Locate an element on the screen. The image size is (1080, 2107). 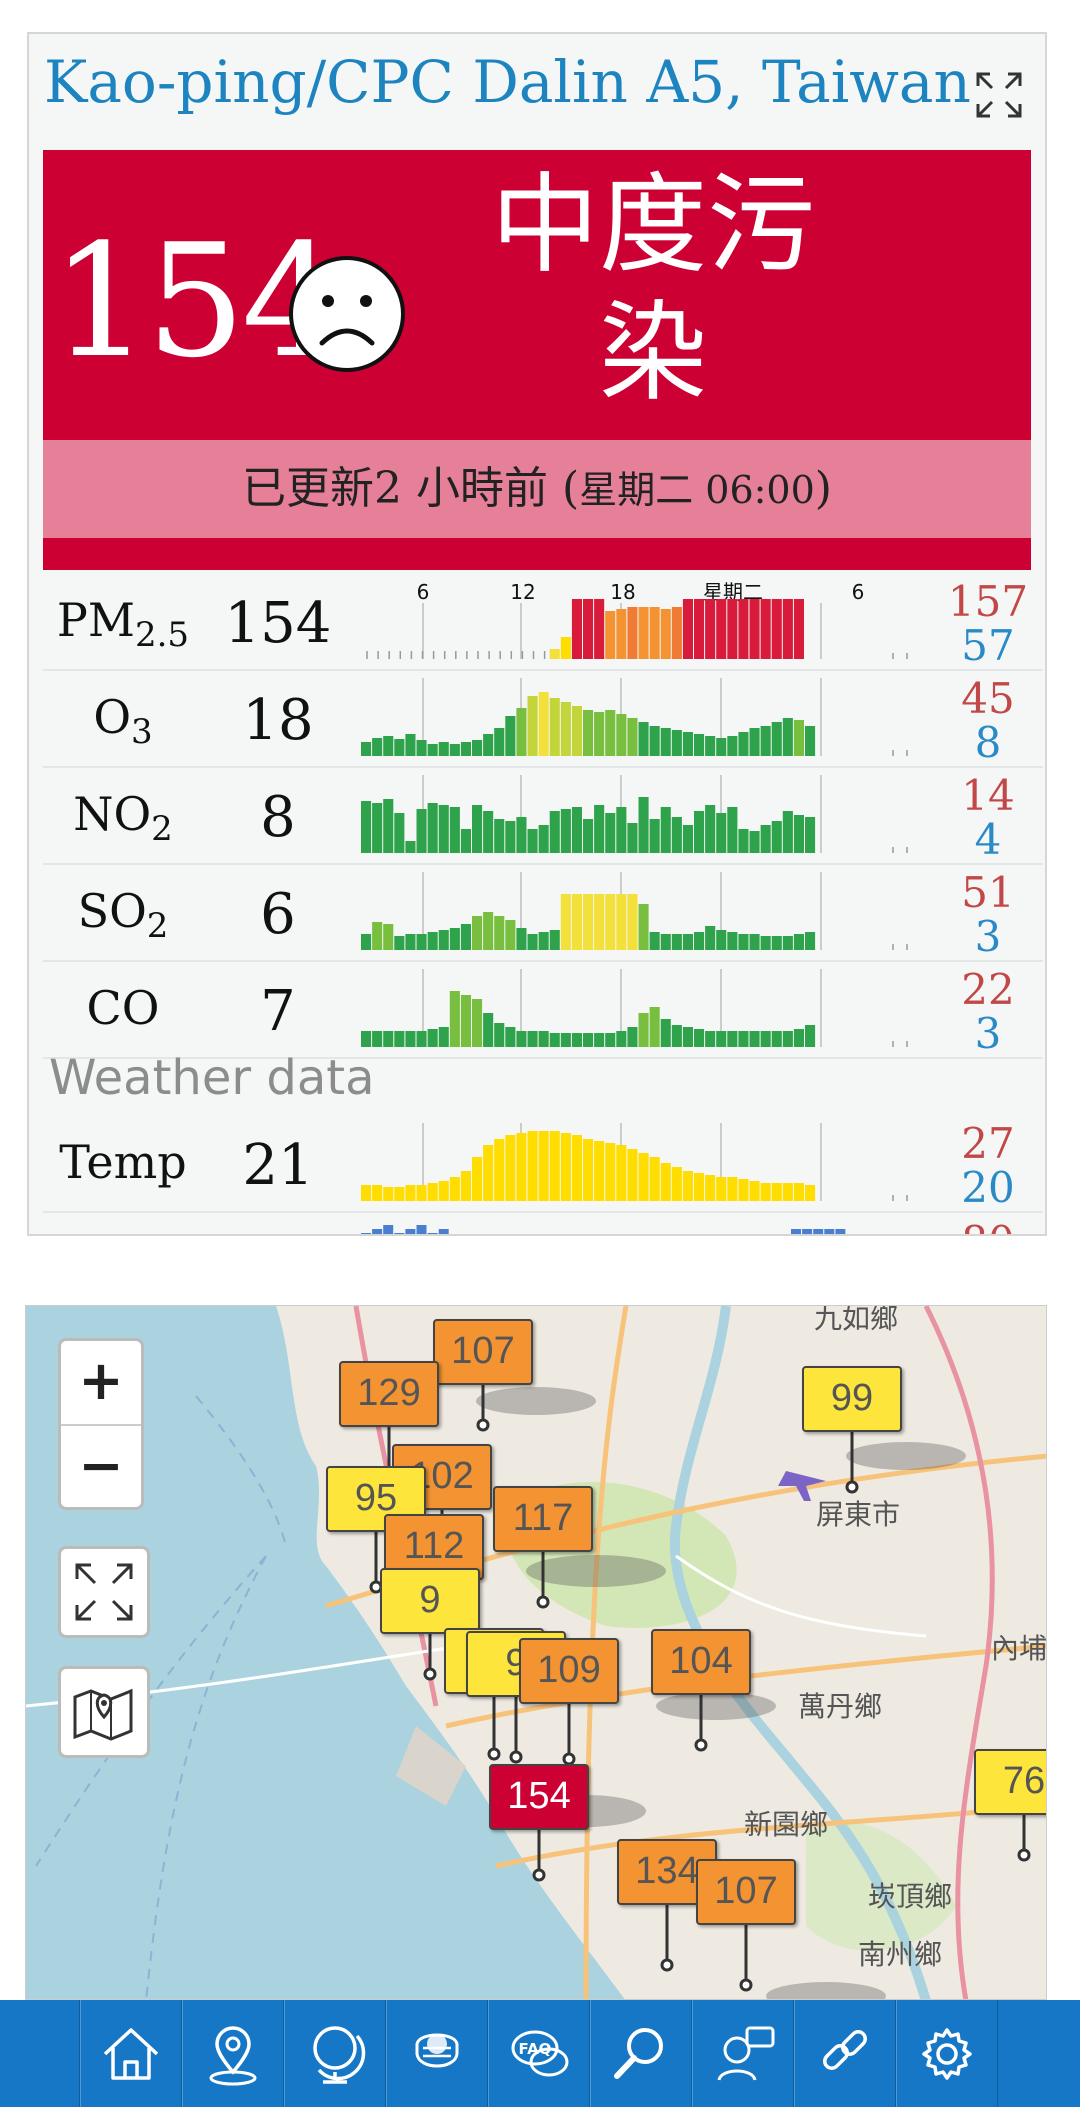
nav-item-gear is located at coordinates (947, 2053).